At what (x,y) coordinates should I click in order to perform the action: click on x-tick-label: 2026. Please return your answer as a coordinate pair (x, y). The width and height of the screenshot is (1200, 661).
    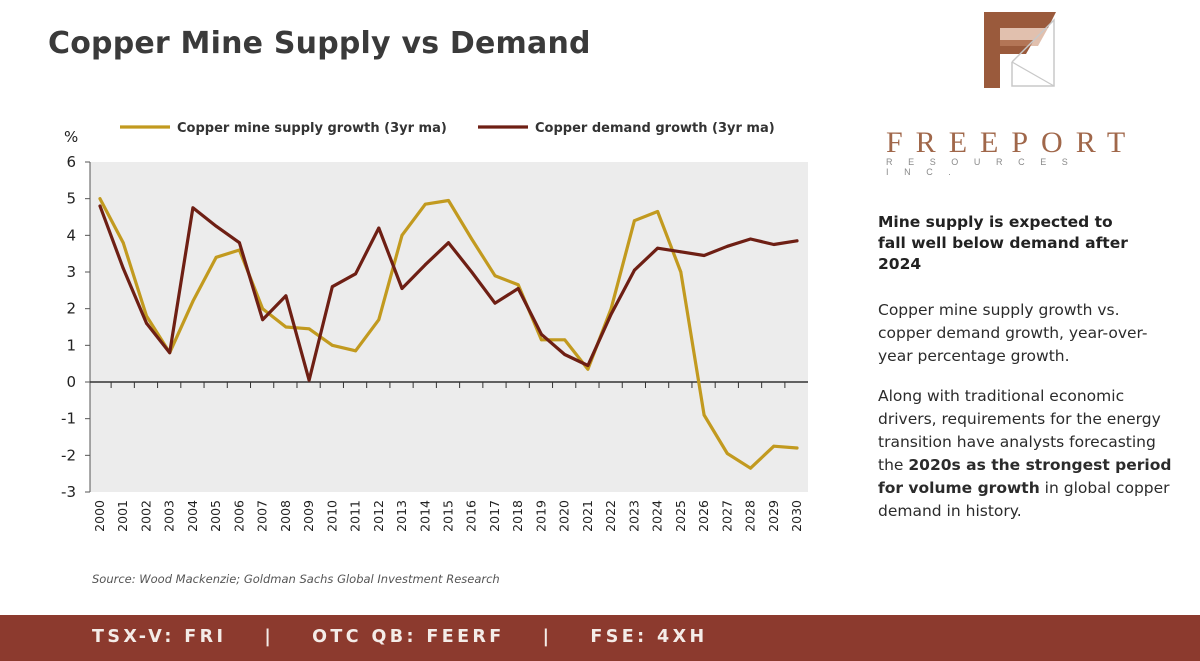
    Looking at the image, I should click on (703, 516).